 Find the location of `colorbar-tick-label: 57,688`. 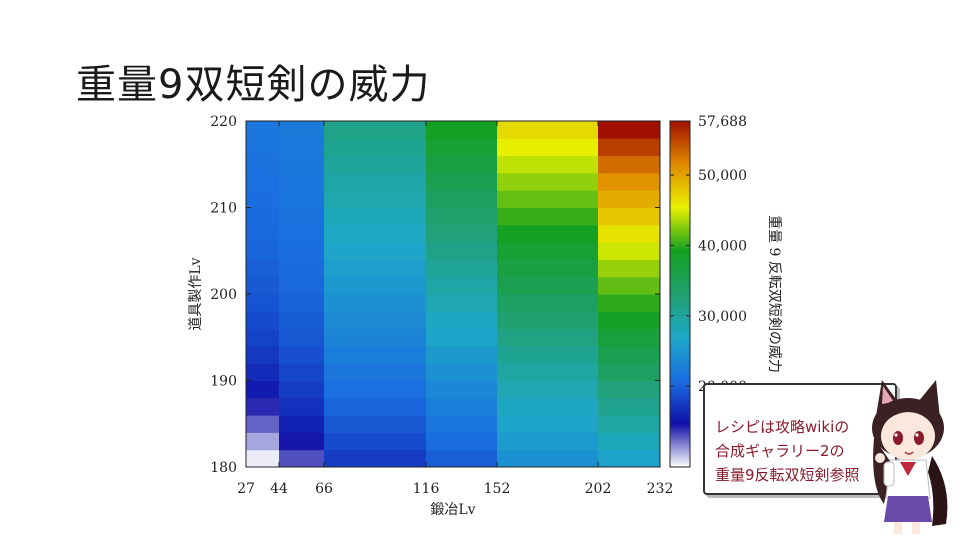

colorbar-tick-label: 57,688 is located at coordinates (722, 122).